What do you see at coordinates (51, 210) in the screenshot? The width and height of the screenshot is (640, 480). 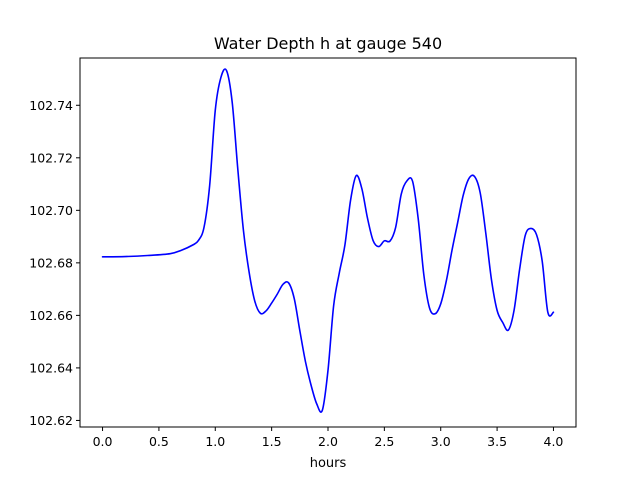 I see `y-tick-label: 102.70` at bounding box center [51, 210].